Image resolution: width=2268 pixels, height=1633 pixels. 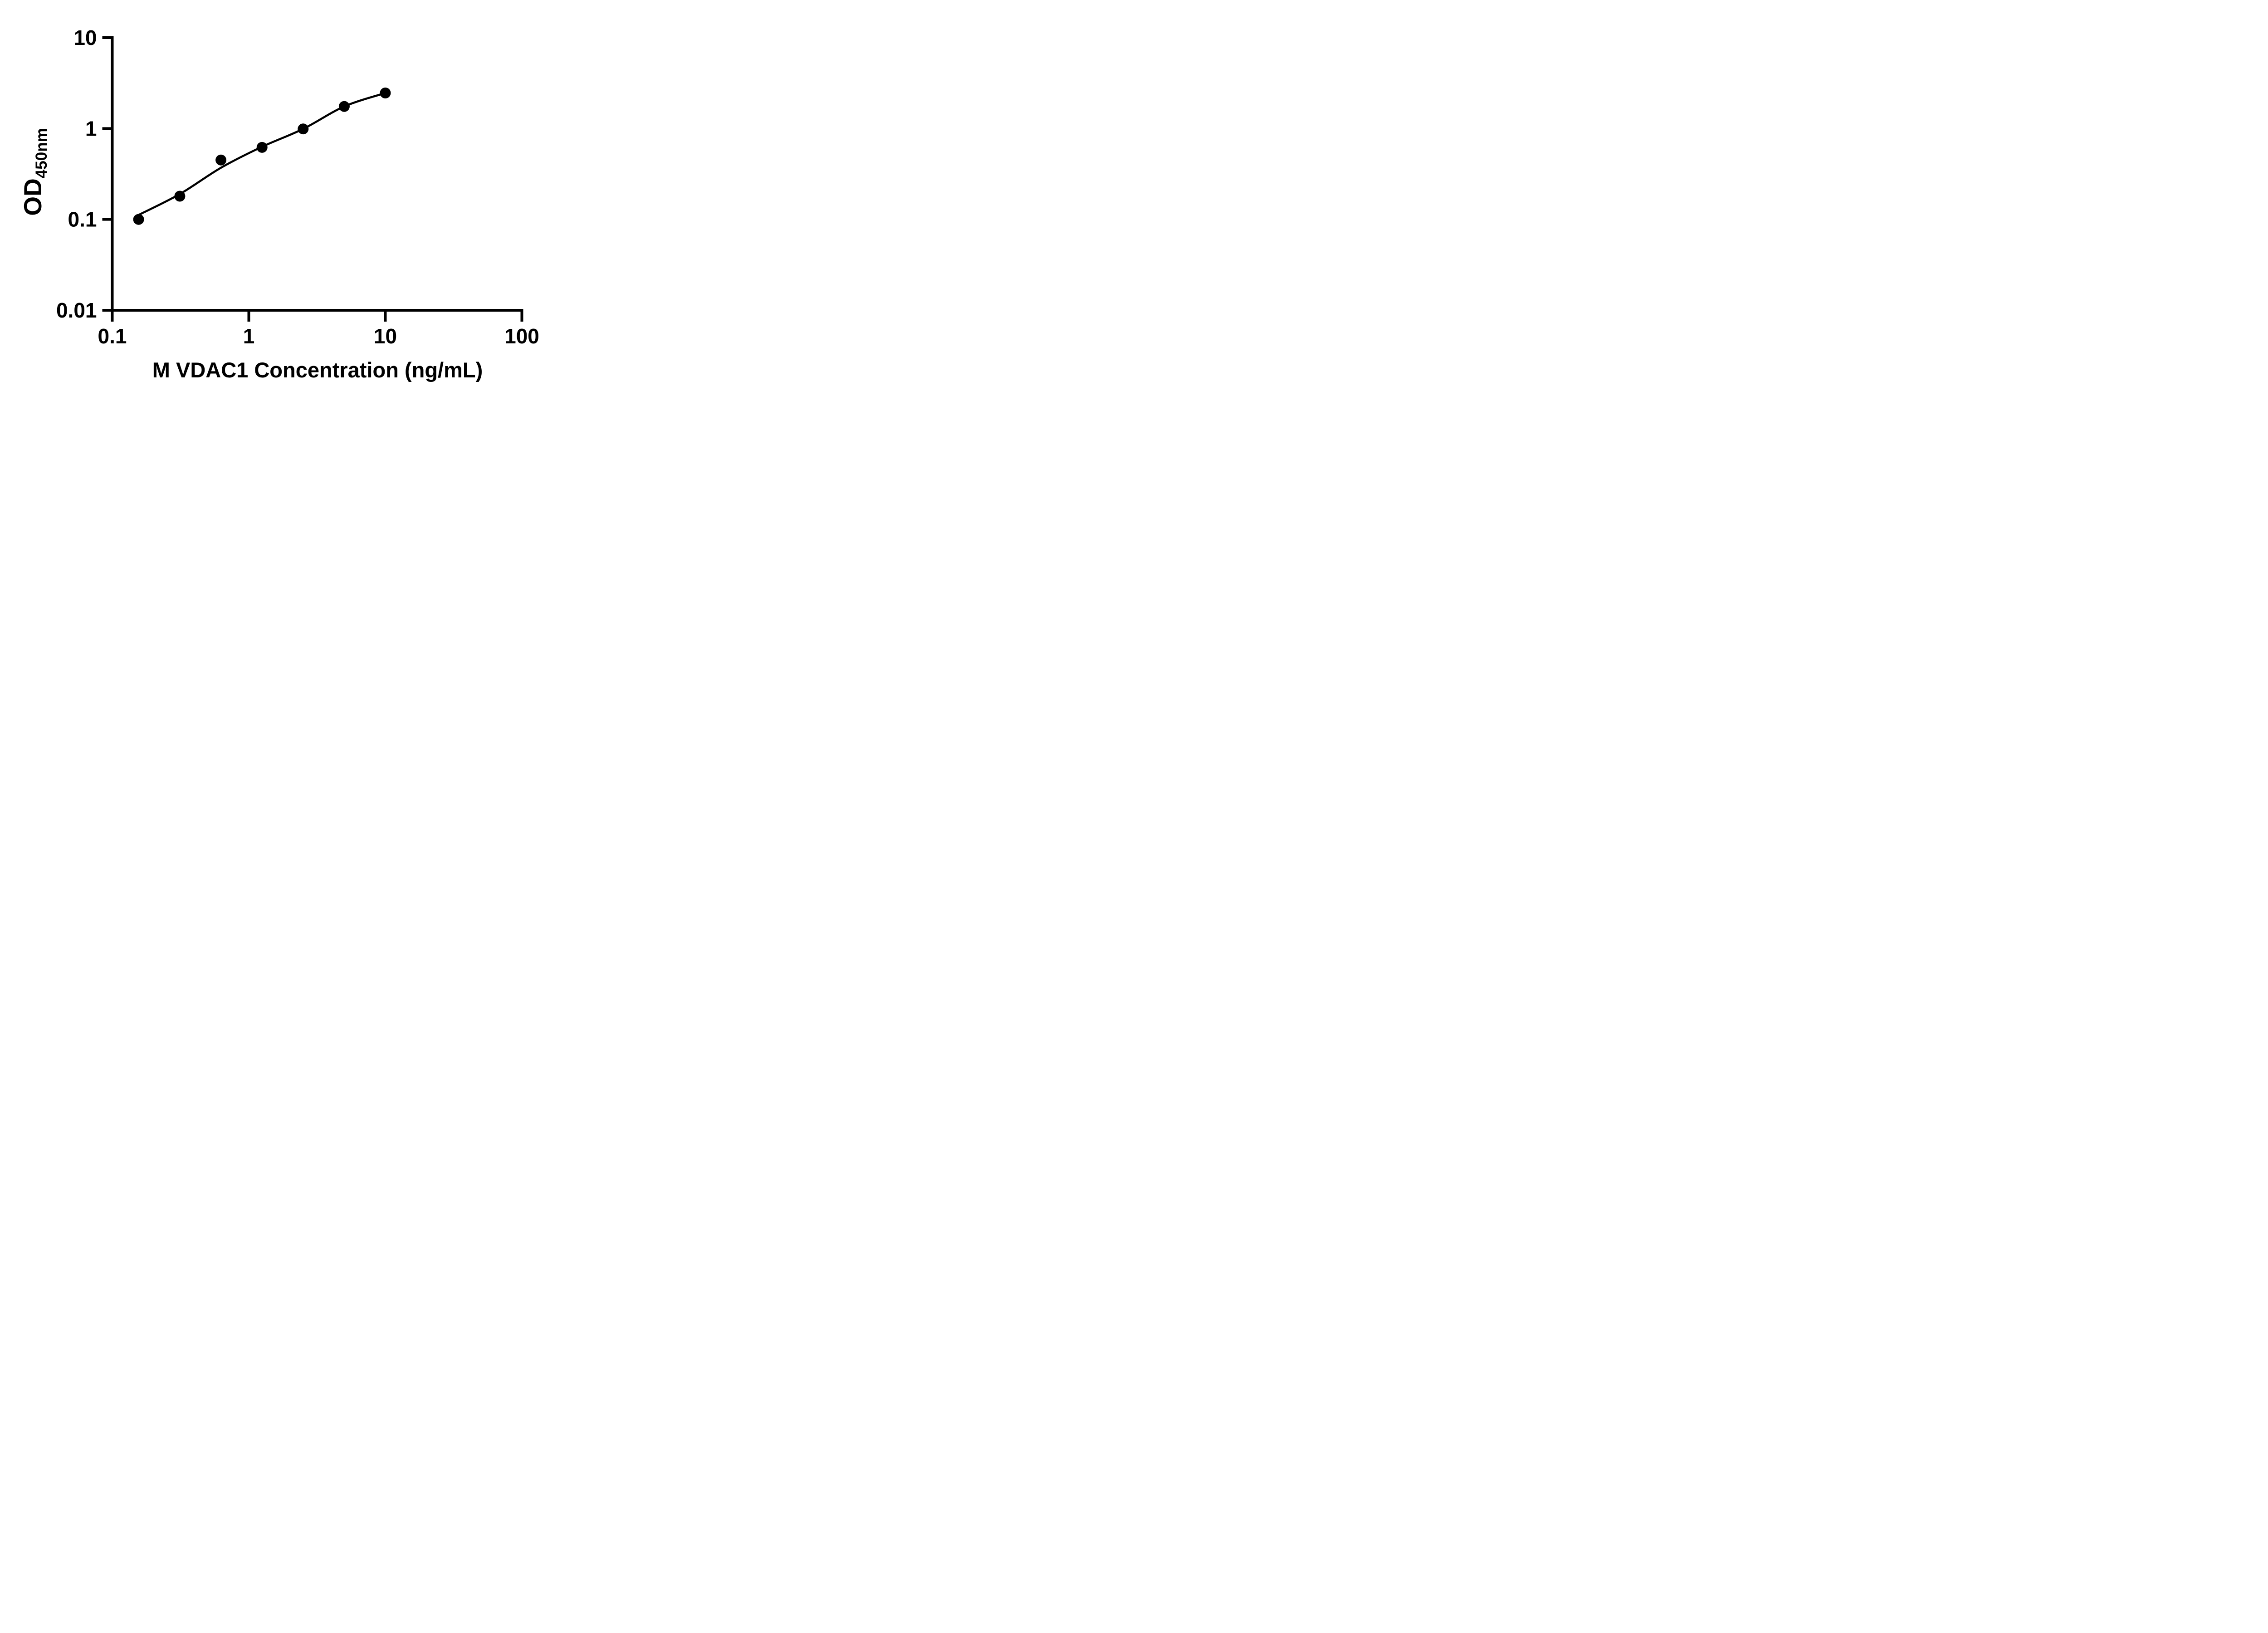 I want to click on y-tick-label: 0.1, so click(x=82, y=219).